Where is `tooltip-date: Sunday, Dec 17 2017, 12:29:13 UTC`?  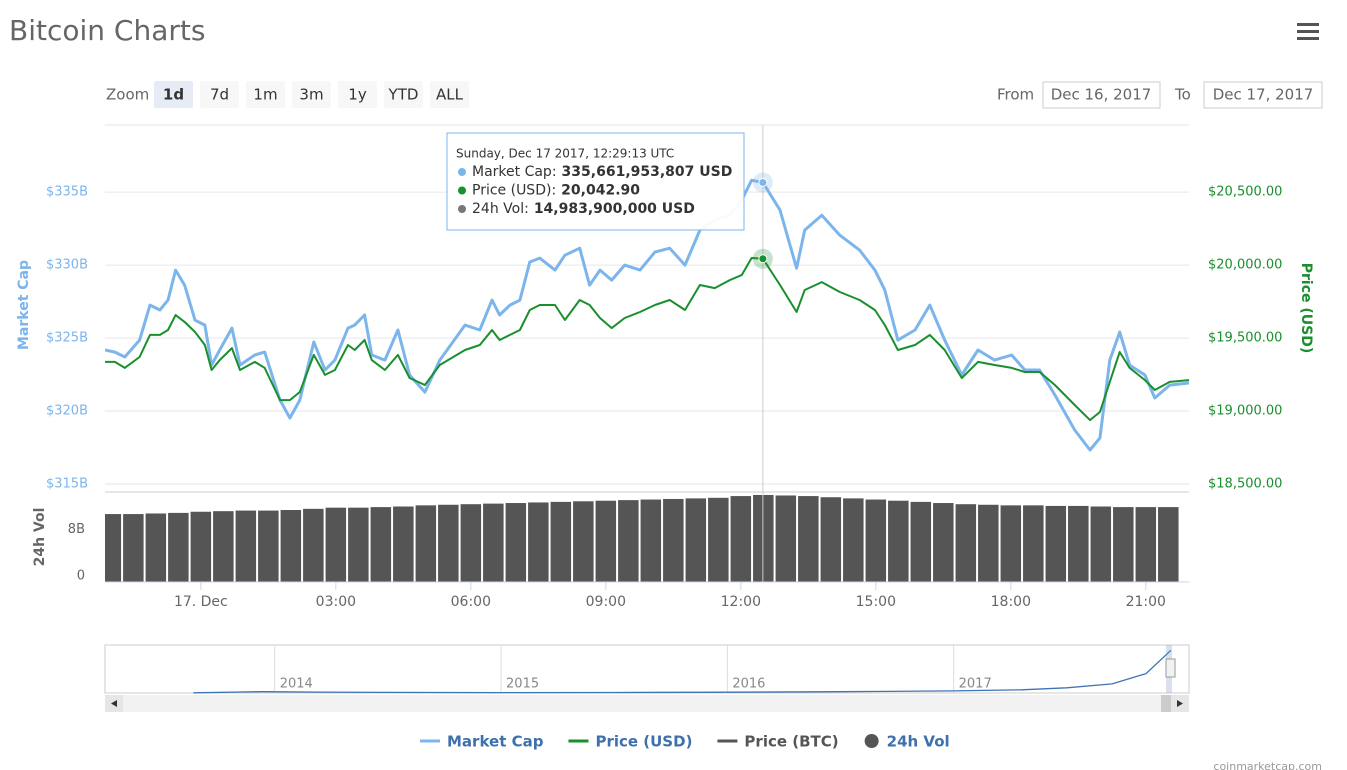
tooltip-date: Sunday, Dec 17 2017, 12:29:13 UTC is located at coordinates (565, 154).